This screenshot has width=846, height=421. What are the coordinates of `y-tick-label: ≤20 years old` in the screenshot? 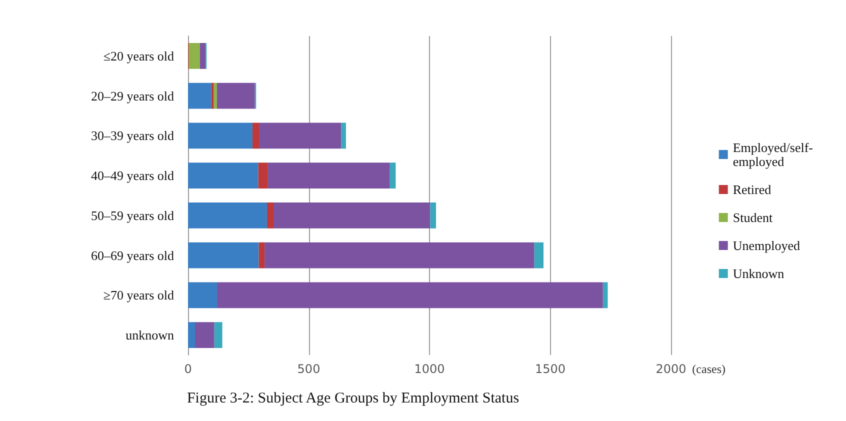 It's located at (138, 56).